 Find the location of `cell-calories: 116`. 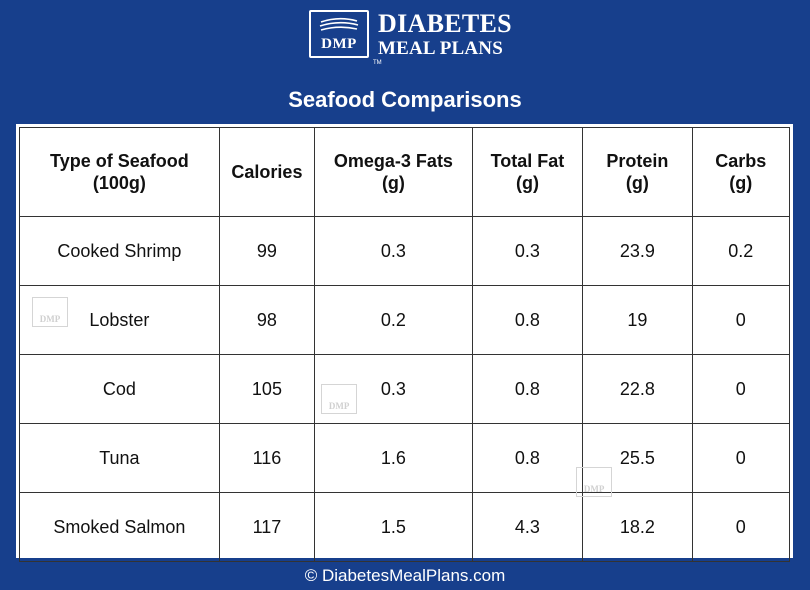

cell-calories: 116 is located at coordinates (267, 458).